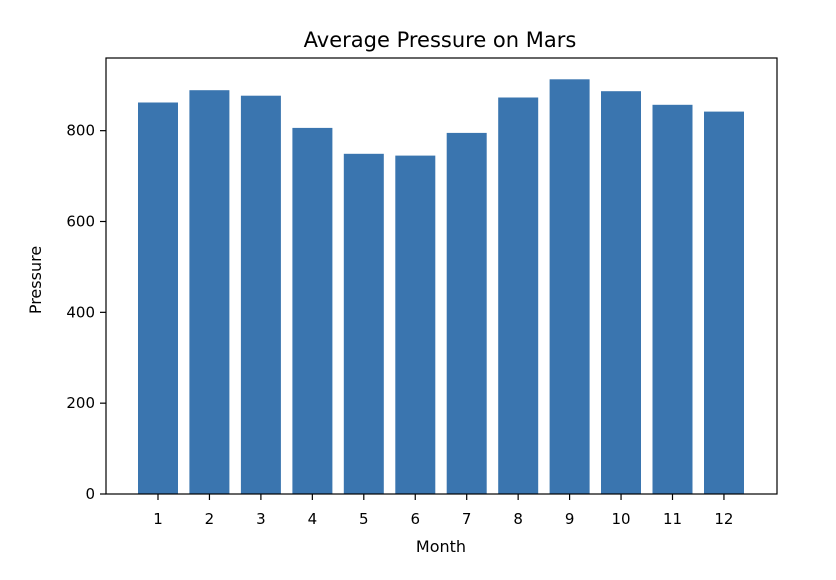  I want to click on y-tick-label: 400, so click(80, 312).